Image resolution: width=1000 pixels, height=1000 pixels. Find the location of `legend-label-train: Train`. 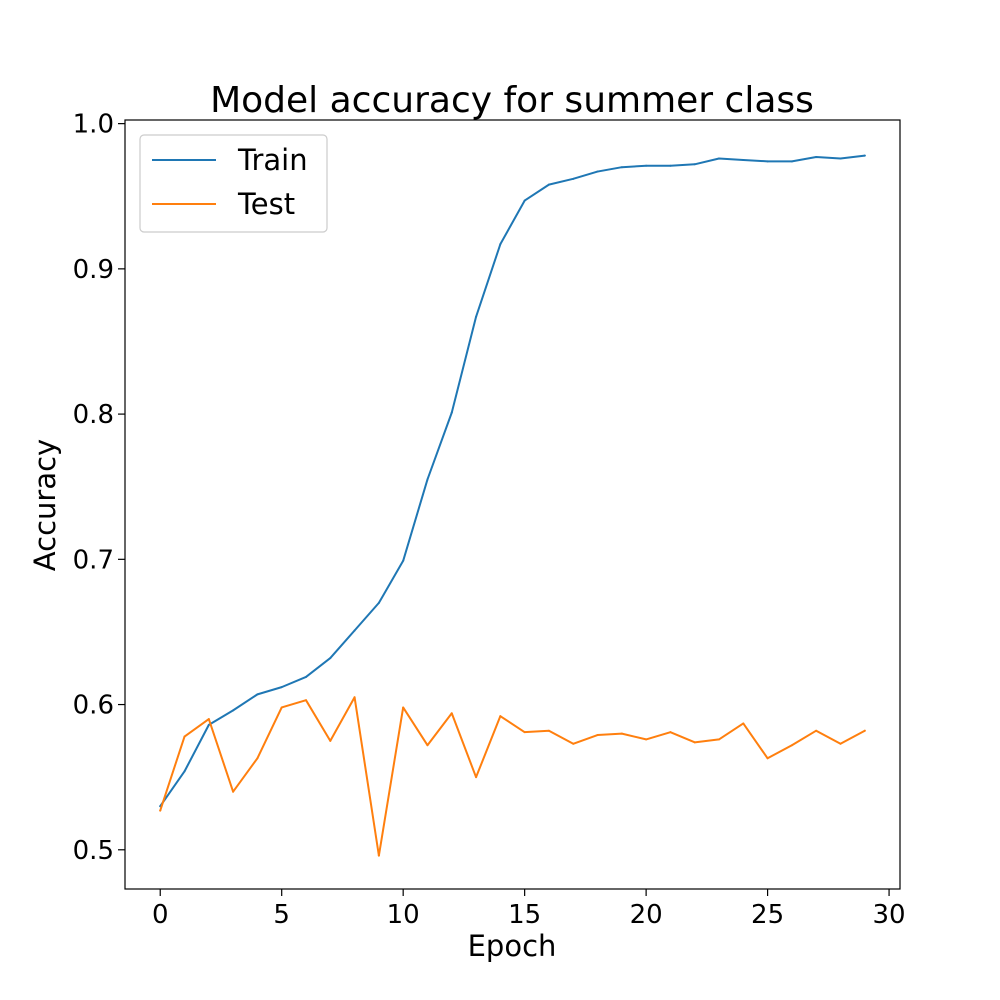

legend-label-train: Train is located at coordinates (272, 160).